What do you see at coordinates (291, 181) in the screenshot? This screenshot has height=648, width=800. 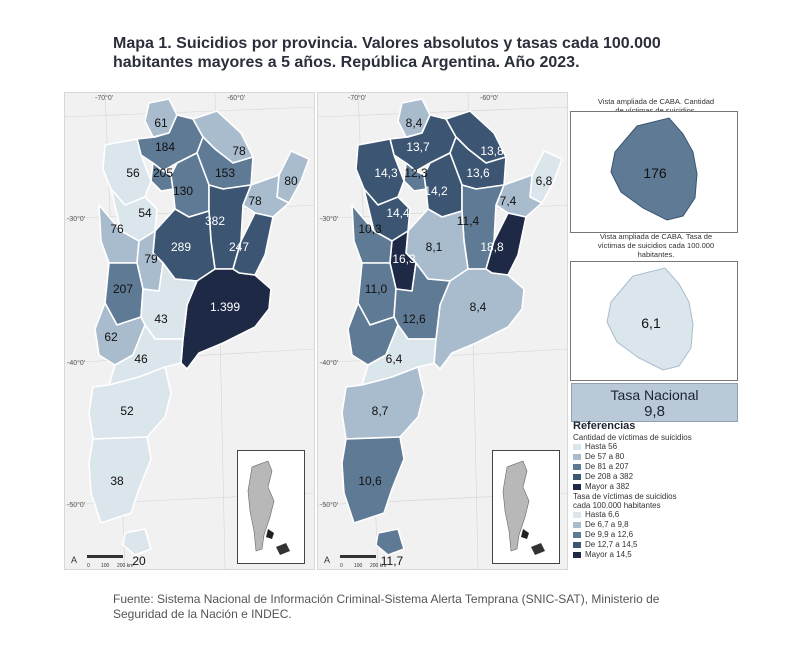 I see `abs-value-misiones: 80` at bounding box center [291, 181].